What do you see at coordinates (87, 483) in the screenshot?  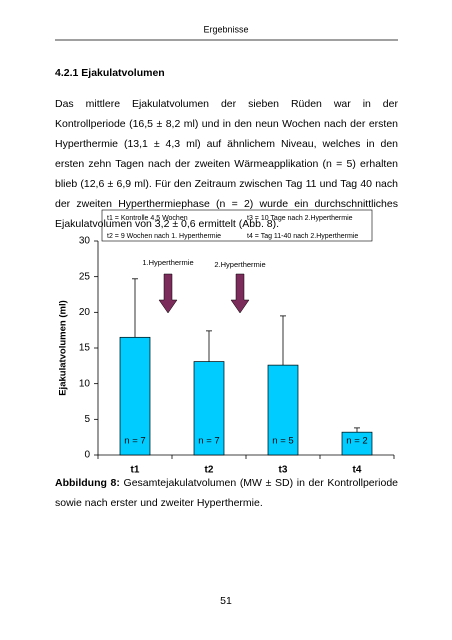 I see `caption-label: Abbildung 8:` at bounding box center [87, 483].